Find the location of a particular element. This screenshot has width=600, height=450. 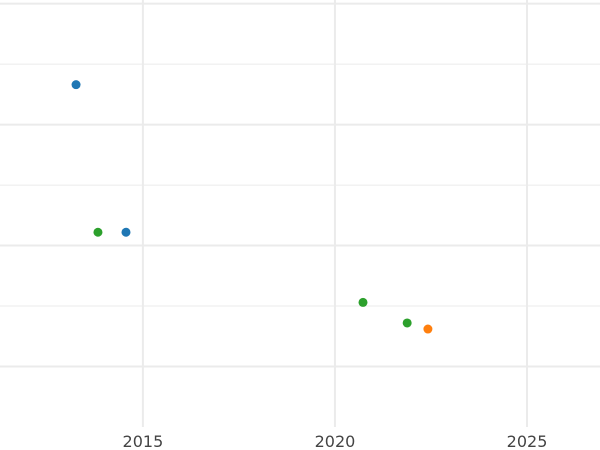

x-tick-label: 2015 is located at coordinates (143, 441).